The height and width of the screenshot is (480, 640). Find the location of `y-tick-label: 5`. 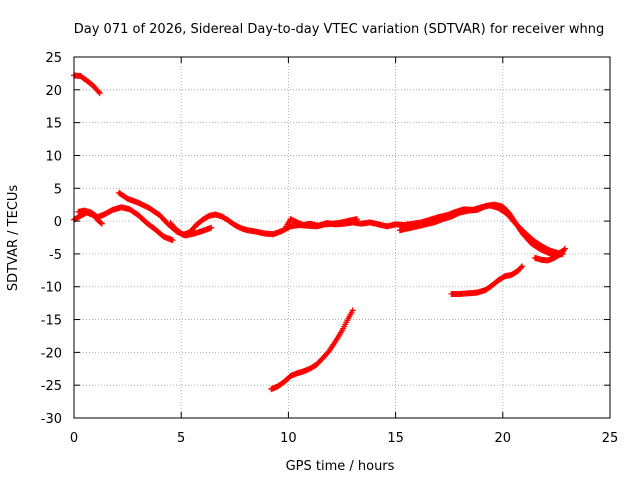

y-tick-label: 5 is located at coordinates (58, 189).